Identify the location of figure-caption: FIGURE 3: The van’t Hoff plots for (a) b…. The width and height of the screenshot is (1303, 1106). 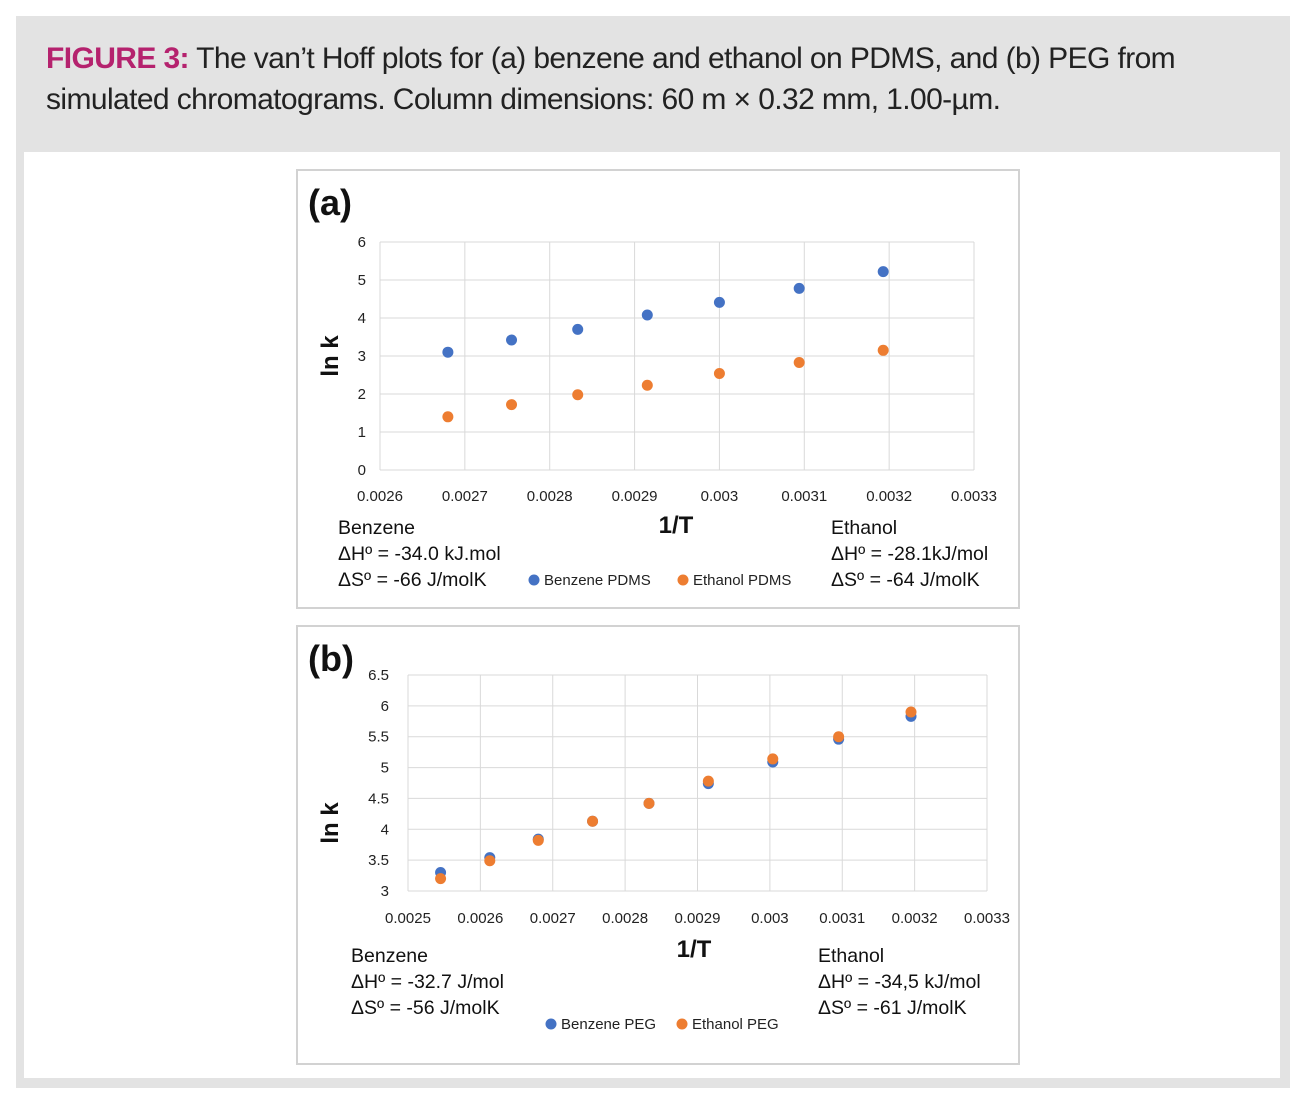
(656, 79).